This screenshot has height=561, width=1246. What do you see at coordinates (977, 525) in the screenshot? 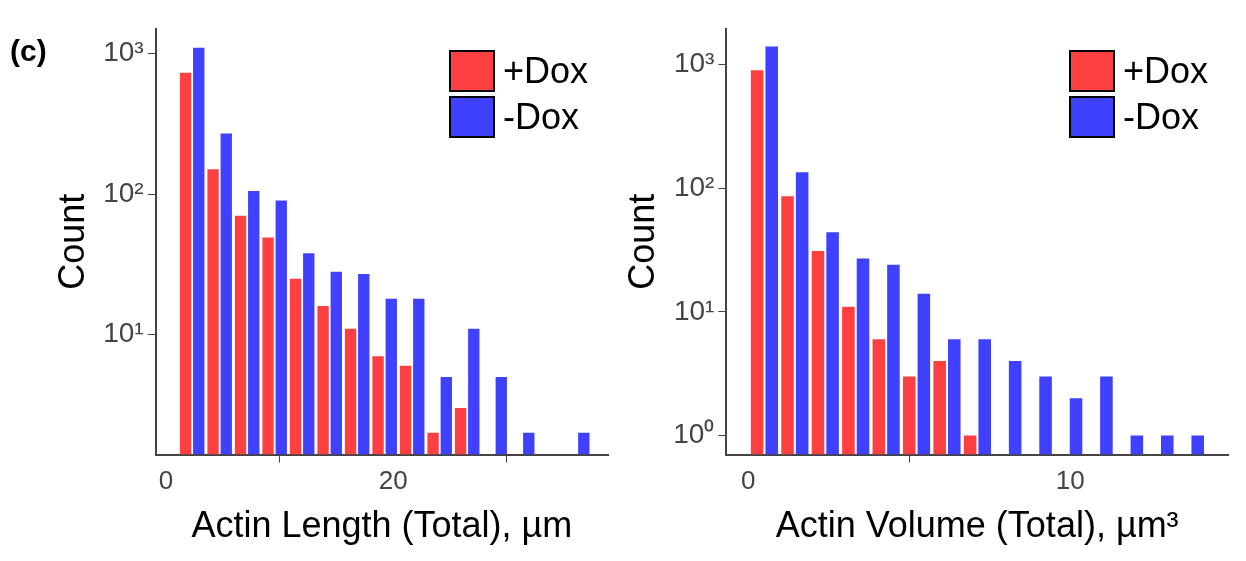
I see `x-axis-title: Actin Volume (Total), µm³` at bounding box center [977, 525].